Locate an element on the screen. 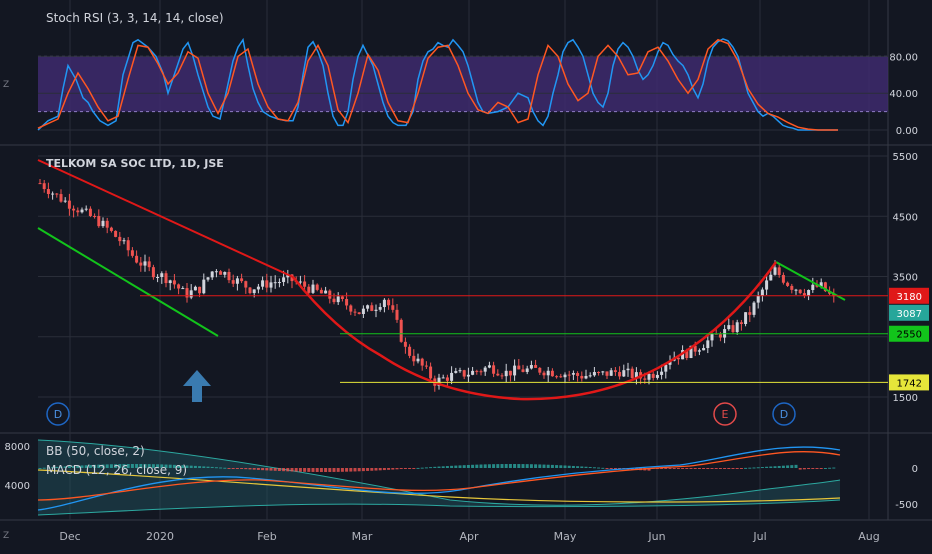 Image resolution: width=932 pixels, height=554 pixels. earnings-marker-label: E is located at coordinates (725, 414).